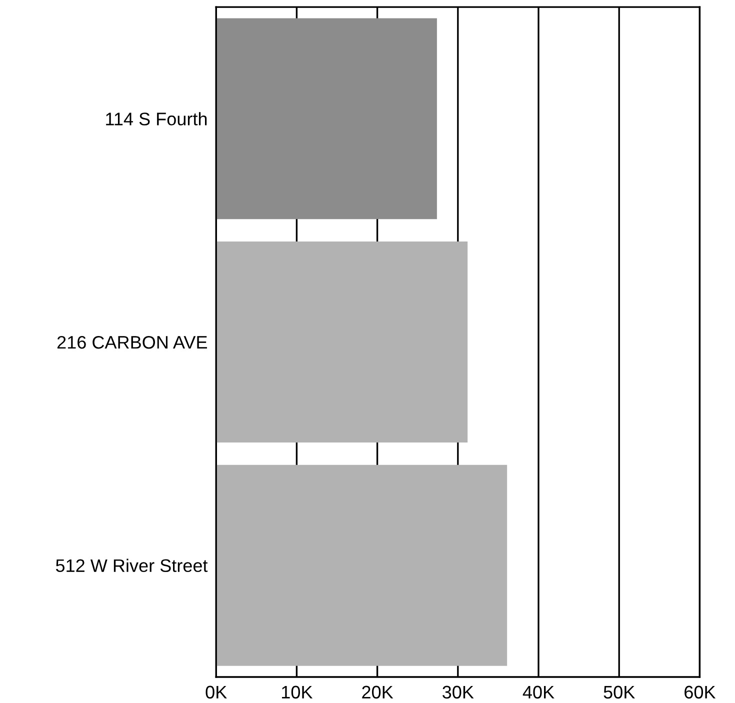  What do you see at coordinates (538, 692) in the screenshot?
I see `x-tick-label: 40K` at bounding box center [538, 692].